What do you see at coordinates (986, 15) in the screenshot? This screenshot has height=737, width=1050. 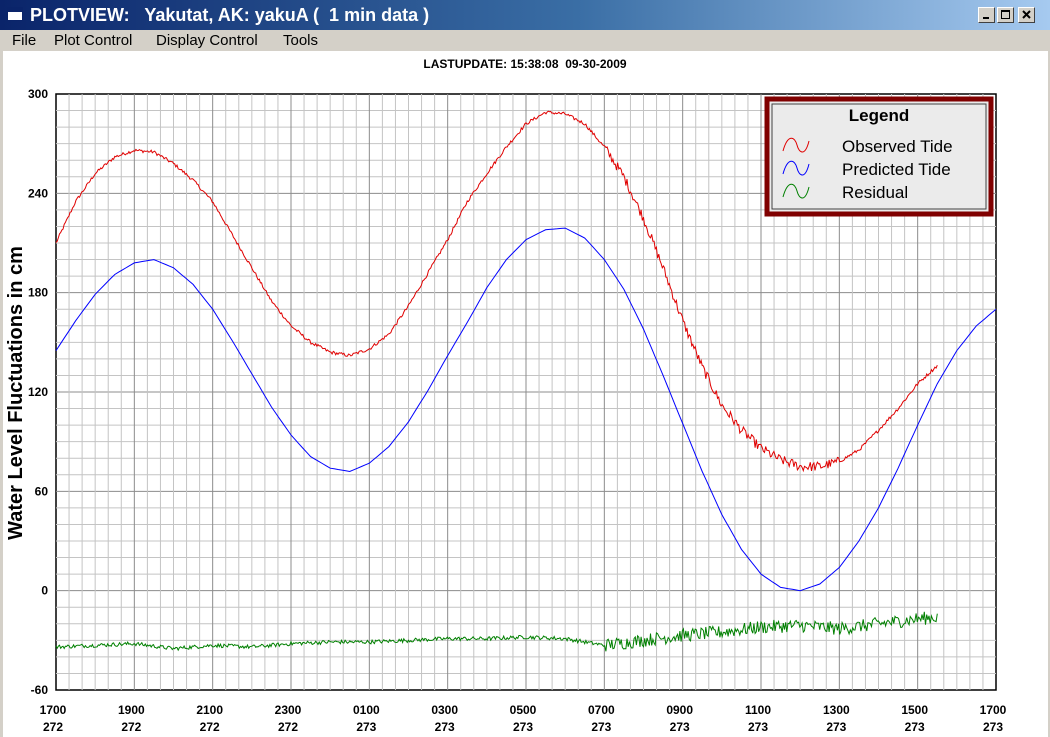 I see `minimize-button` at bounding box center [986, 15].